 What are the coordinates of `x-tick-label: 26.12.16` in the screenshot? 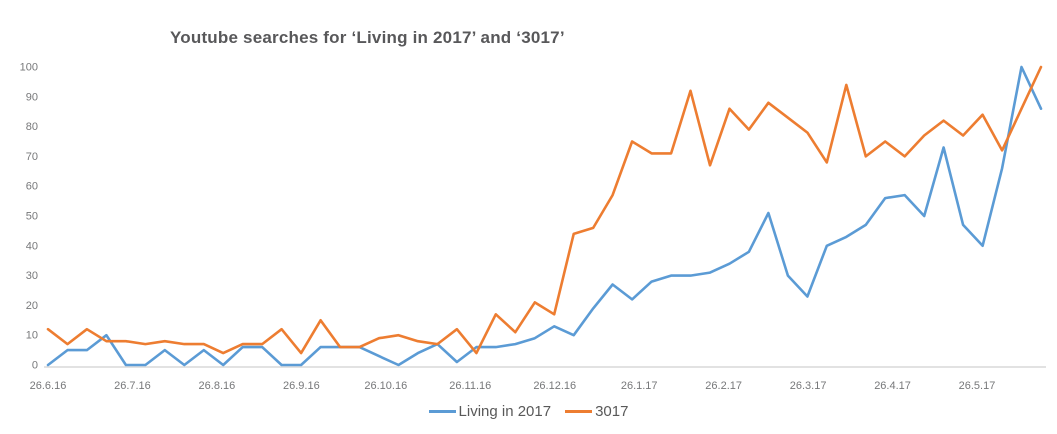 It's located at (554, 386).